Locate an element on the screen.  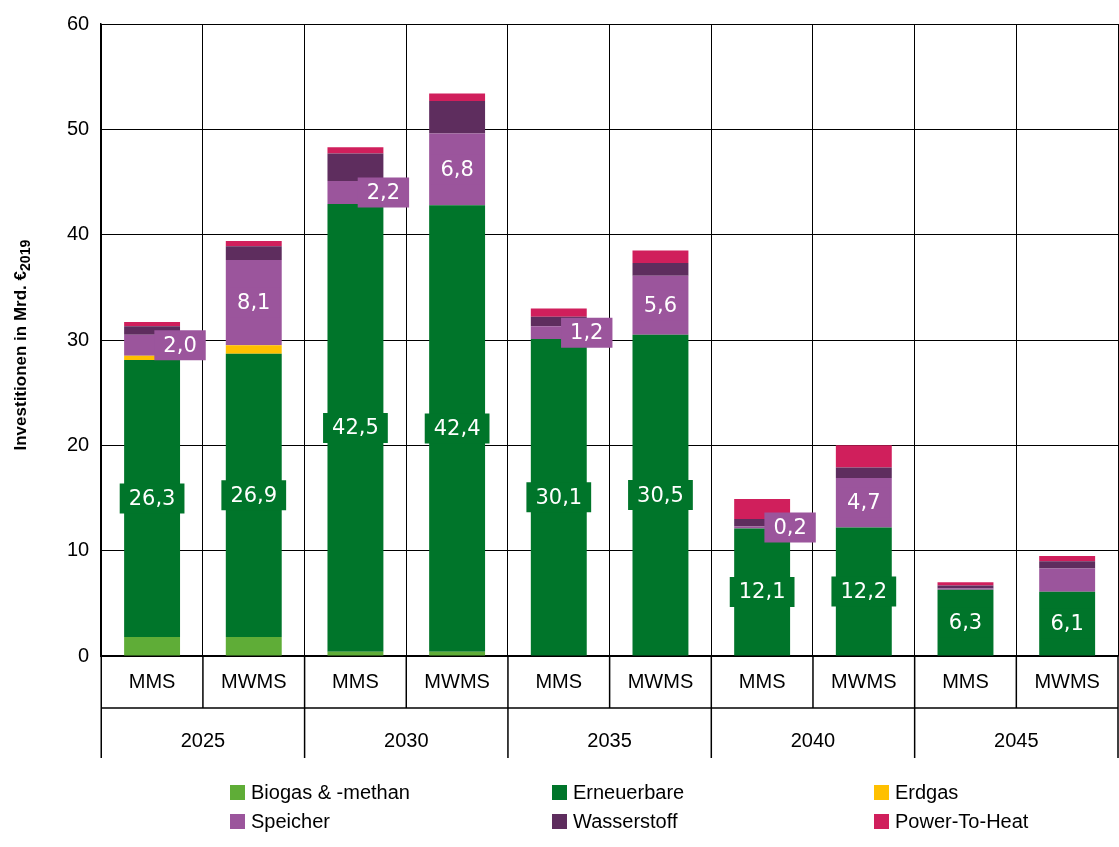
y-tick-label: 10 is located at coordinates (78, 549).